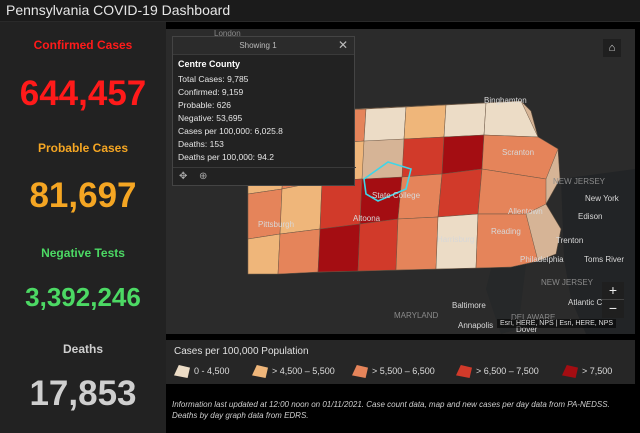 The image size is (640, 433). I want to click on popup-line: Negative: 53,695, so click(210, 118).